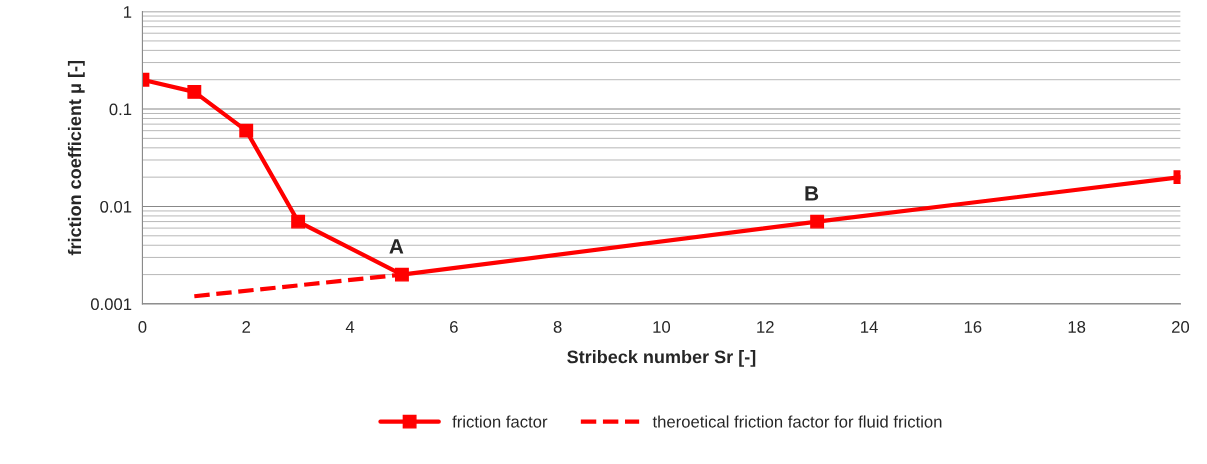 The image size is (1207, 464). What do you see at coordinates (661, 358) in the screenshot?
I see `x-axis-title: Stribeck number Sr [-]` at bounding box center [661, 358].